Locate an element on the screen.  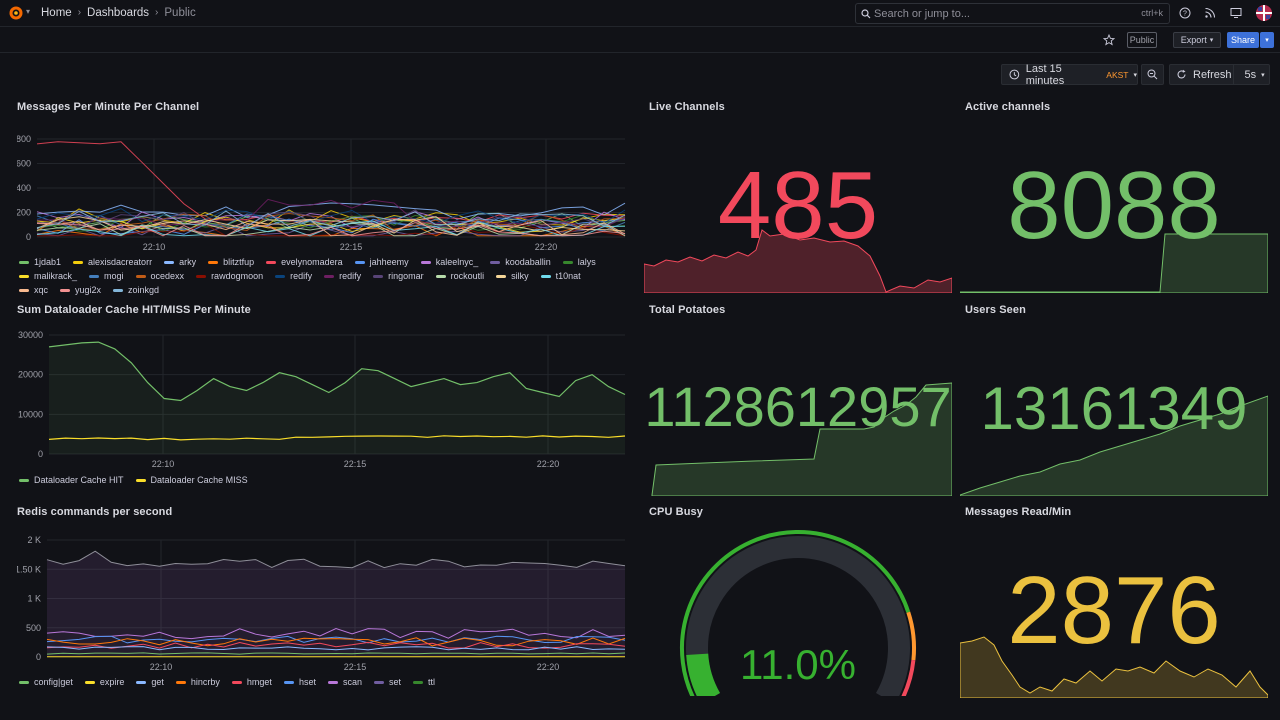
legend-item: scan is located at coordinates (344, 682).